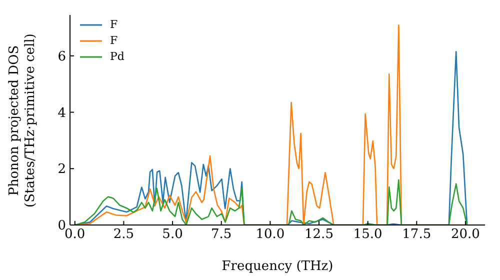 The width and height of the screenshot is (500, 280). Describe the element at coordinates (62, 170) in the screenshot. I see `y-tick-label: 2` at that location.